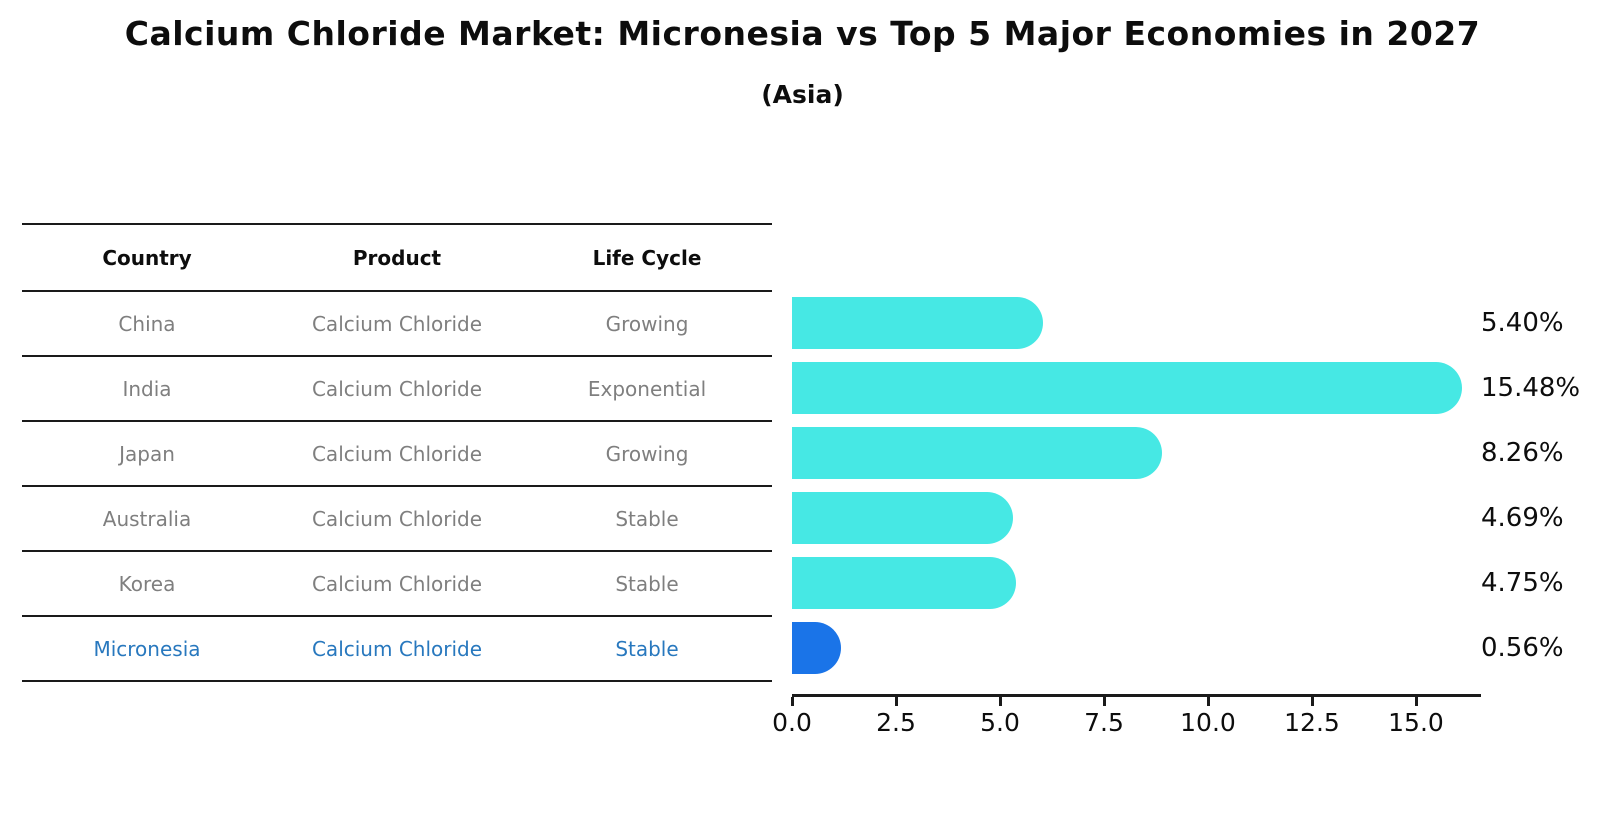  What do you see at coordinates (817, 647) in the screenshot?
I see `bar-micronesia` at bounding box center [817, 647].